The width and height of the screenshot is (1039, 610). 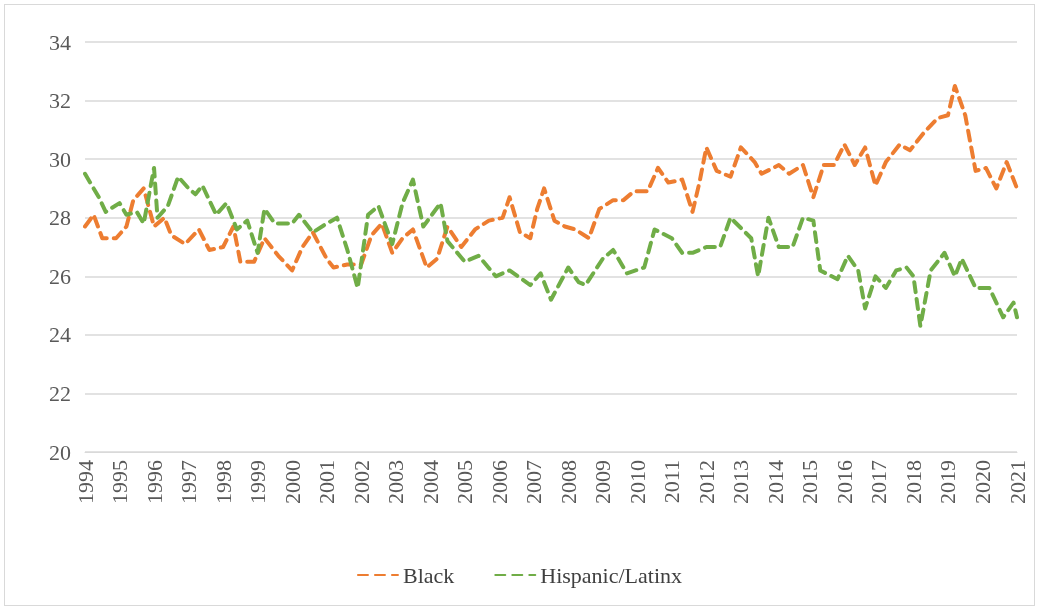 I want to click on x-tick-label: 2020, so click(x=982, y=482).